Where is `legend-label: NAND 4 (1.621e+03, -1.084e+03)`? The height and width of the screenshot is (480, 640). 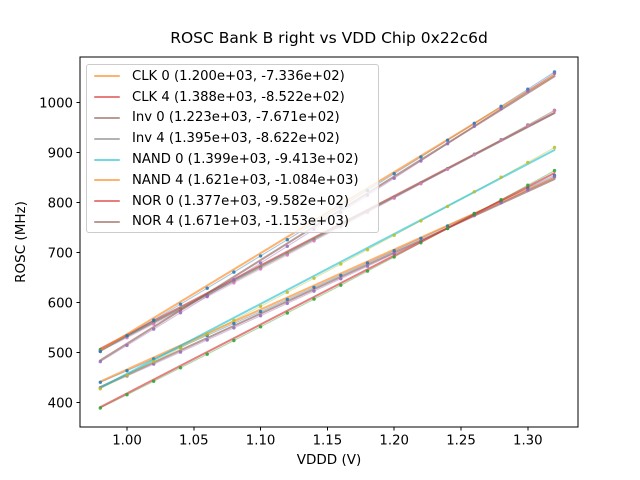
legend-label: NAND 4 (1.621e+03, -1.084e+03) is located at coordinates (245, 180).